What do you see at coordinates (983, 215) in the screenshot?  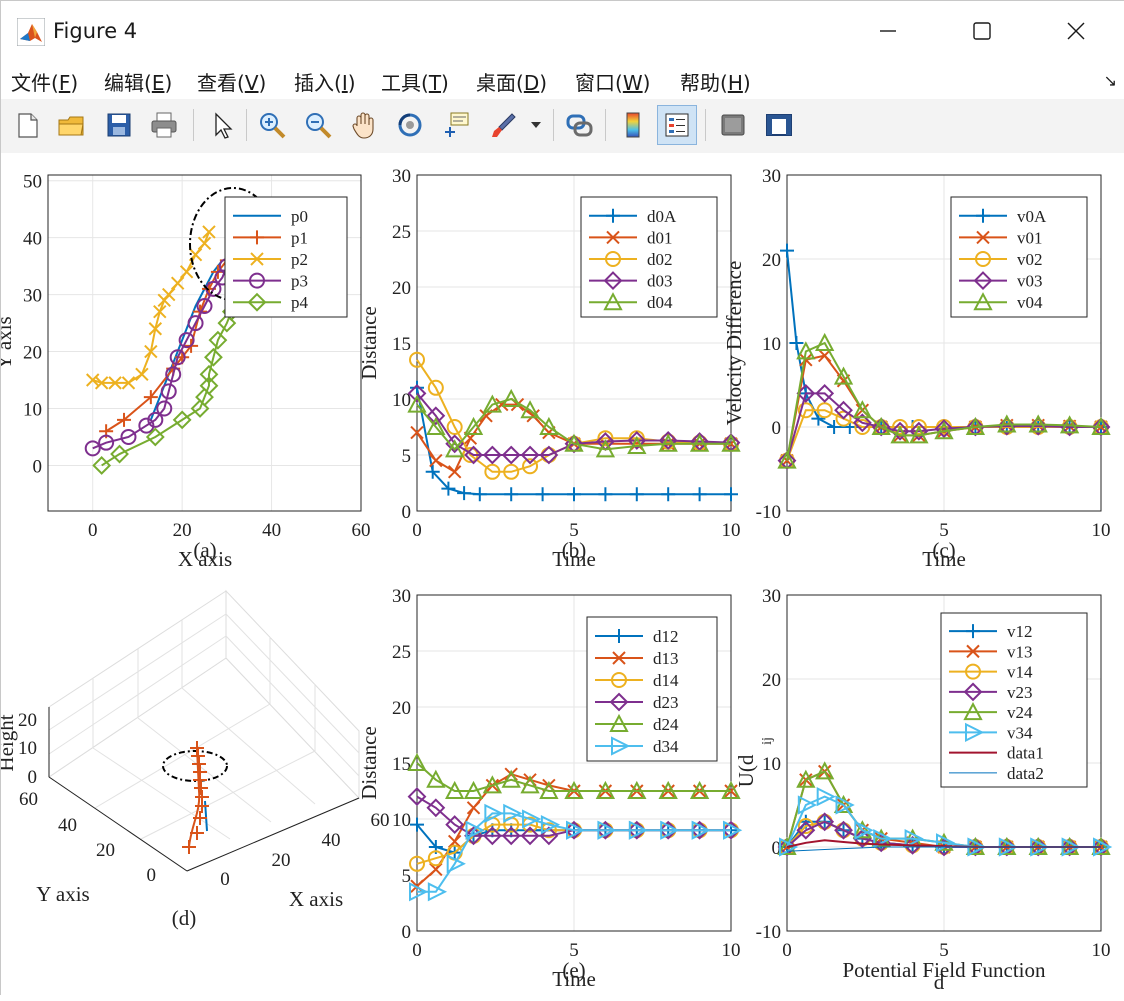 I see `legend-marker-v0A` at bounding box center [983, 215].